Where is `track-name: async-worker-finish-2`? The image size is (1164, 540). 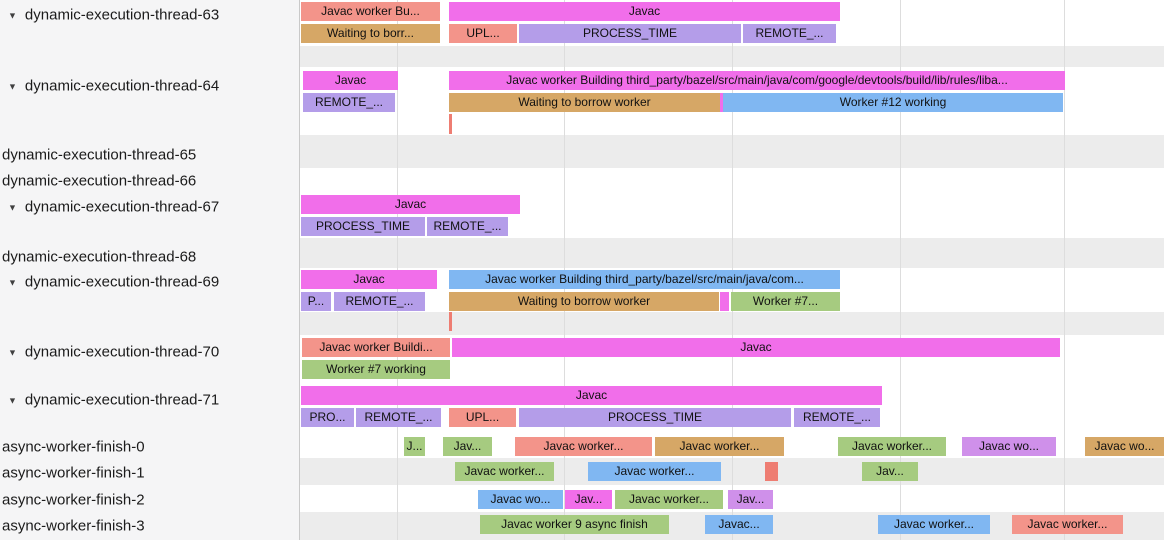
track-name: async-worker-finish-2 is located at coordinates (73, 500).